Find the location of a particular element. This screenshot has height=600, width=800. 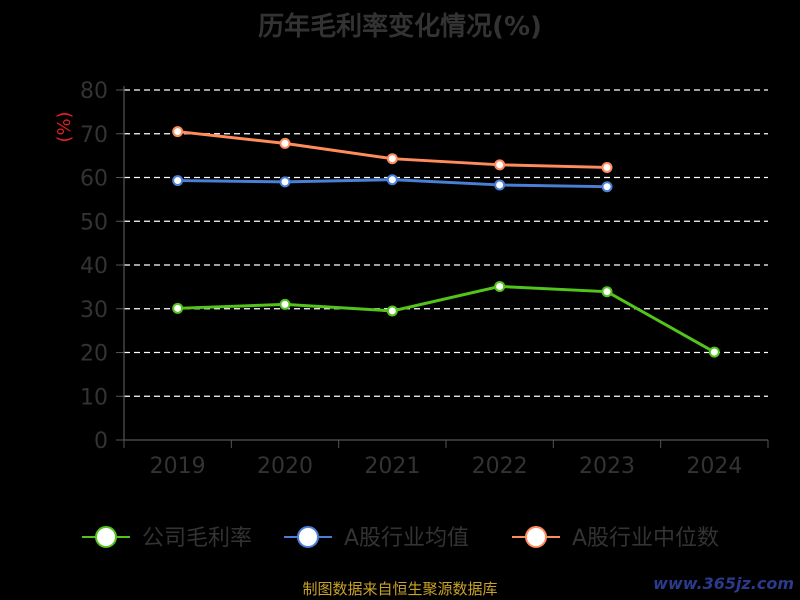

y-tick-label: 20 is located at coordinates (94, 354).